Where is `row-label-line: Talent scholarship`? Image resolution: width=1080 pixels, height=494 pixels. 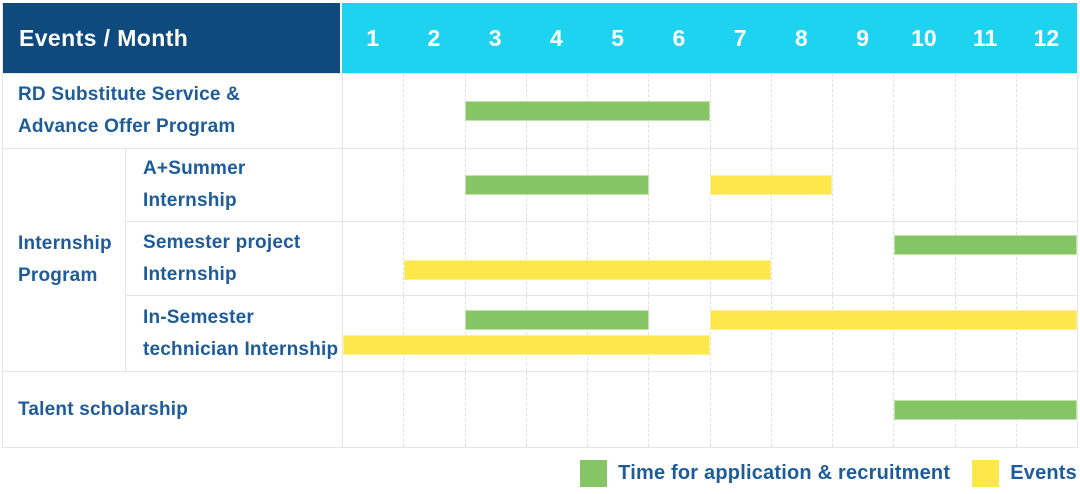 row-label-line: Talent scholarship is located at coordinates (103, 409).